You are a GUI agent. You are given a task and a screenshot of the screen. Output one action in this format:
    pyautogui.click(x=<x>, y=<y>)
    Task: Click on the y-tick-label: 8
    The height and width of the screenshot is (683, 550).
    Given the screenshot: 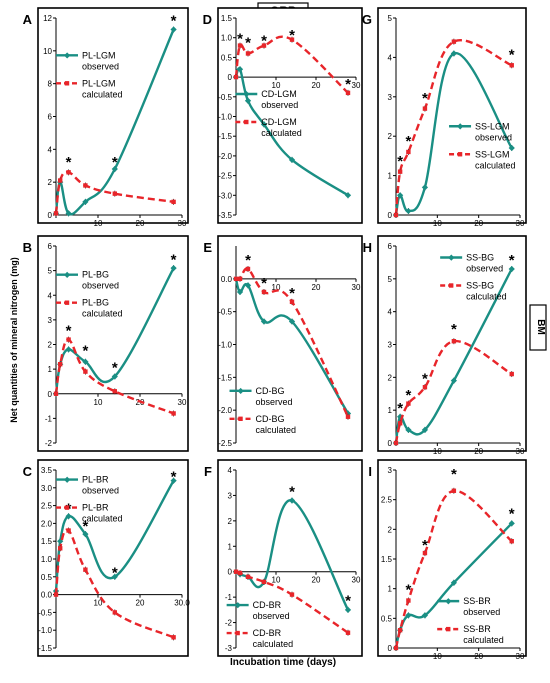 What is the action you would take?
    pyautogui.click(x=50, y=84)
    